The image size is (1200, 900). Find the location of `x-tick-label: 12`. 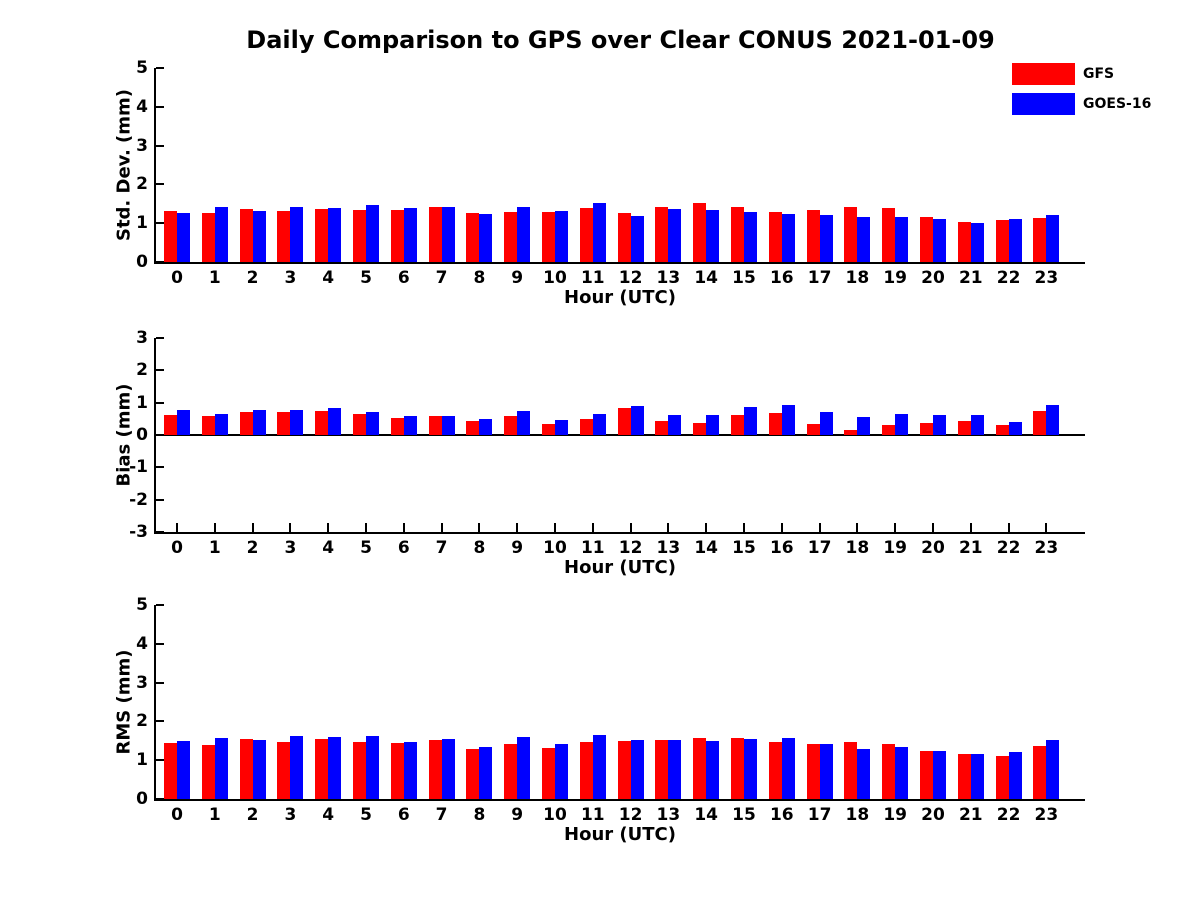

x-tick-label: 12 is located at coordinates (630, 278).